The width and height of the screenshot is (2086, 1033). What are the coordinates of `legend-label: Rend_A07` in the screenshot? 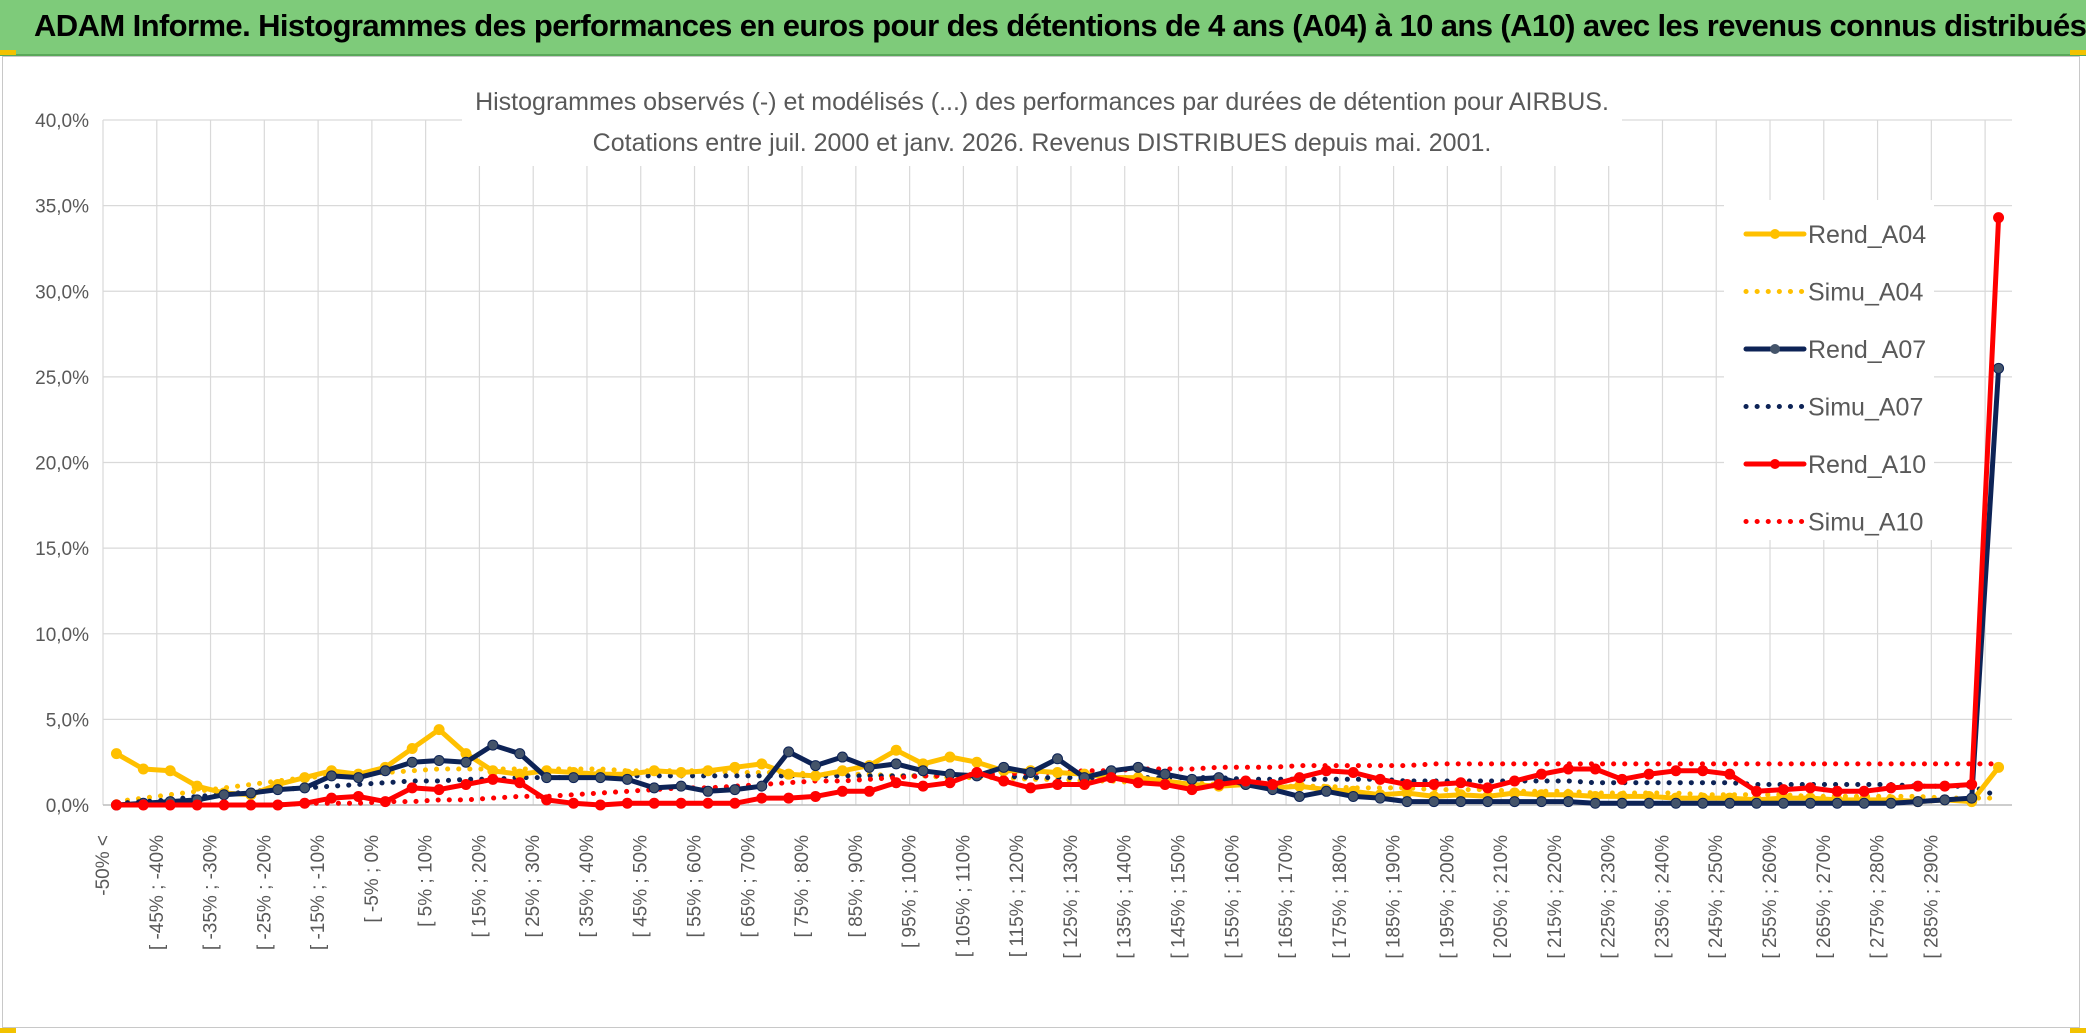 It's located at (1867, 350).